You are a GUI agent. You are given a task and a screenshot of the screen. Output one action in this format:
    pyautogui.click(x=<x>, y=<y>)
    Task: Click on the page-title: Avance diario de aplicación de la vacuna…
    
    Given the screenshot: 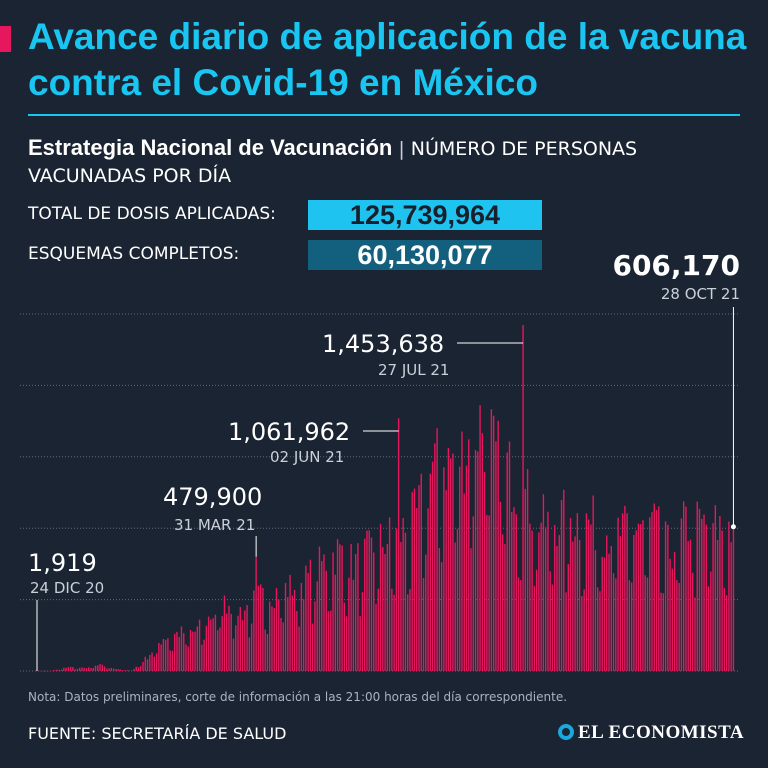 What is the action you would take?
    pyautogui.click(x=387, y=59)
    